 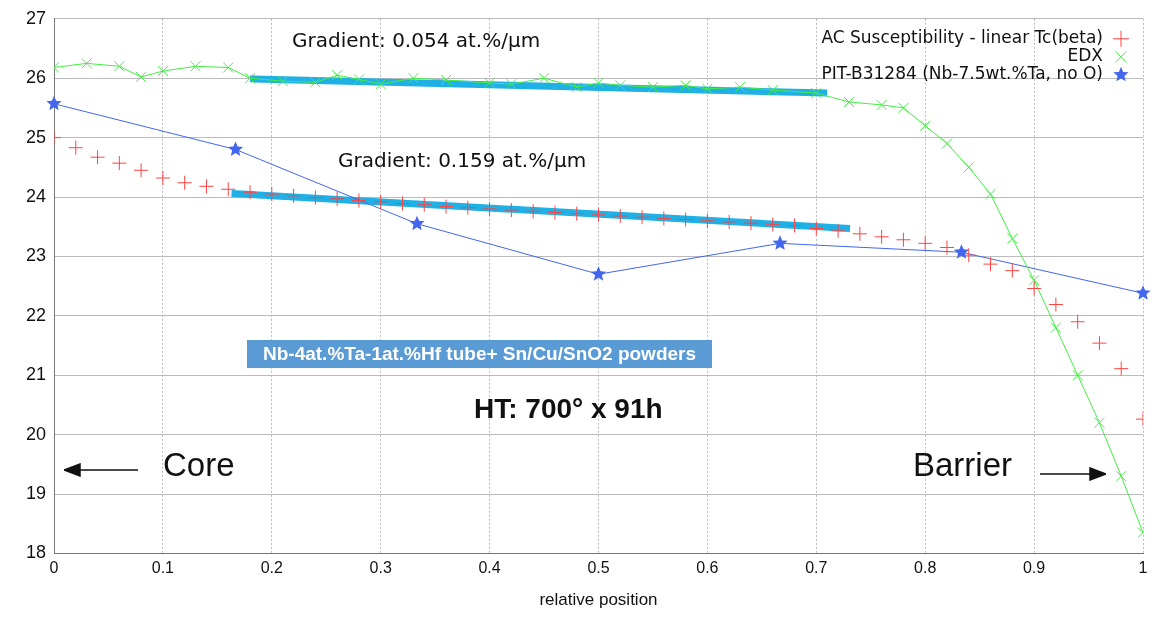 I want to click on x-tick-label: 0.8, so click(x=925, y=568).